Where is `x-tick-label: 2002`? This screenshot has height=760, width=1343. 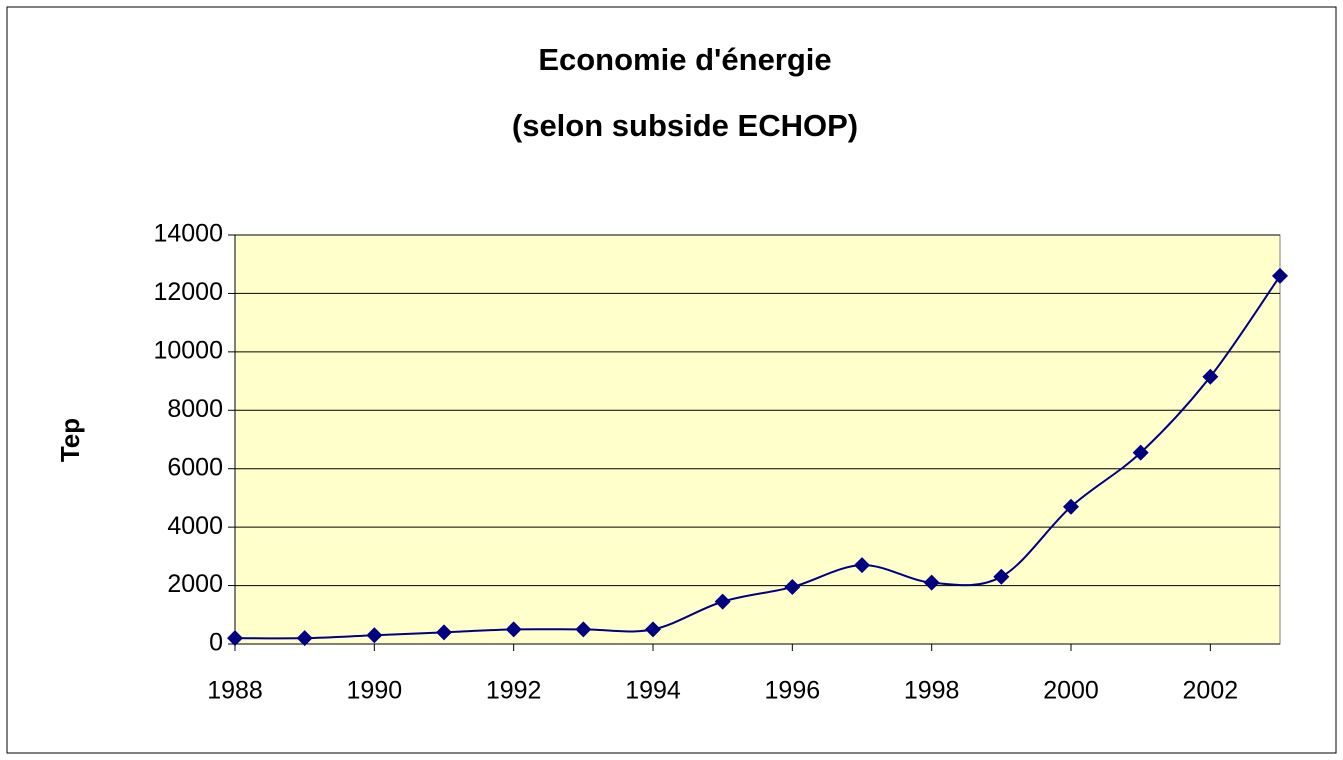
x-tick-label: 2002 is located at coordinates (1211, 691).